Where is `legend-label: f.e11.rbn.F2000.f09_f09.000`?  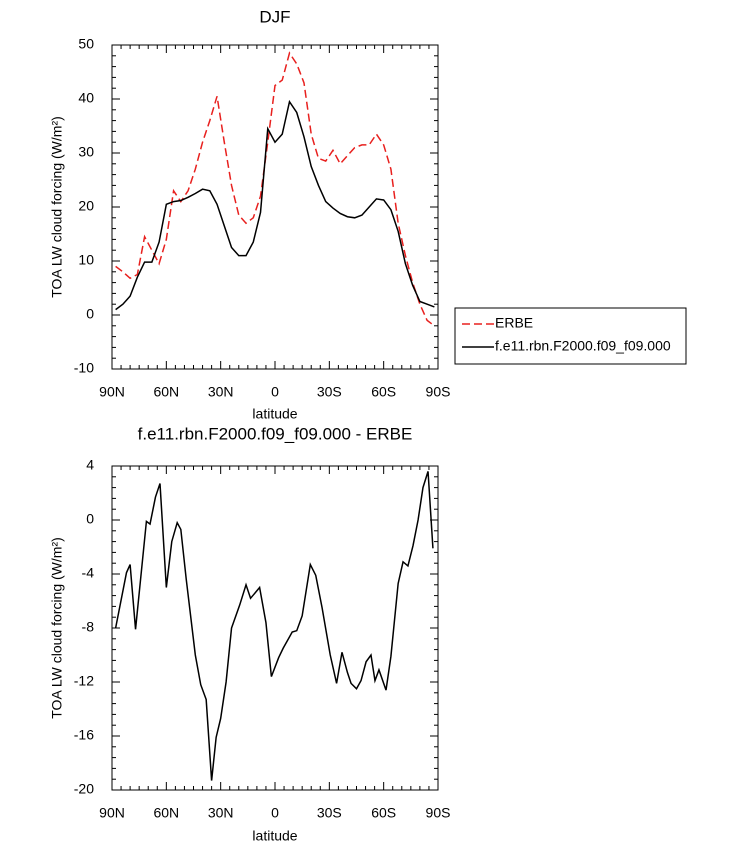
legend-label: f.e11.rbn.F2000.f09_f09.000 is located at coordinates (583, 346).